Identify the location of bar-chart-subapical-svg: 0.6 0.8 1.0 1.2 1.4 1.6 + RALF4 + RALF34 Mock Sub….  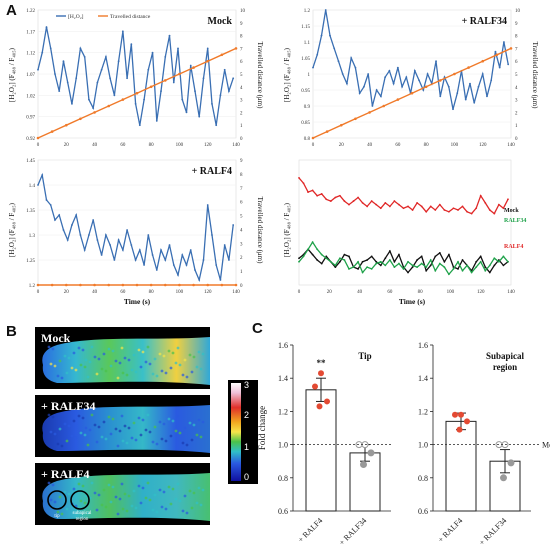
(484, 444).